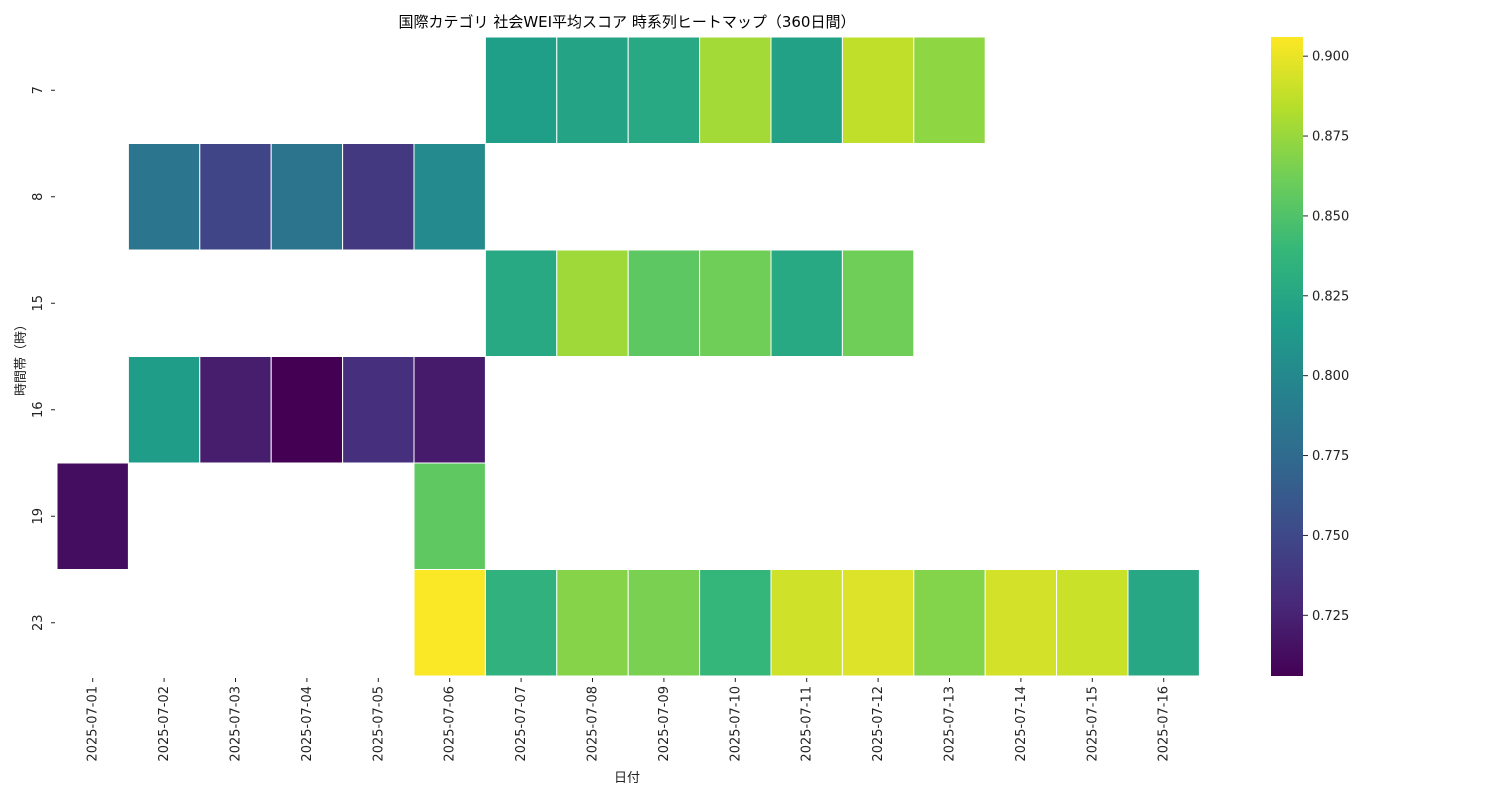 Image resolution: width=1500 pixels, height=800 pixels. I want to click on colorbar-gradient, so click(1287, 356).